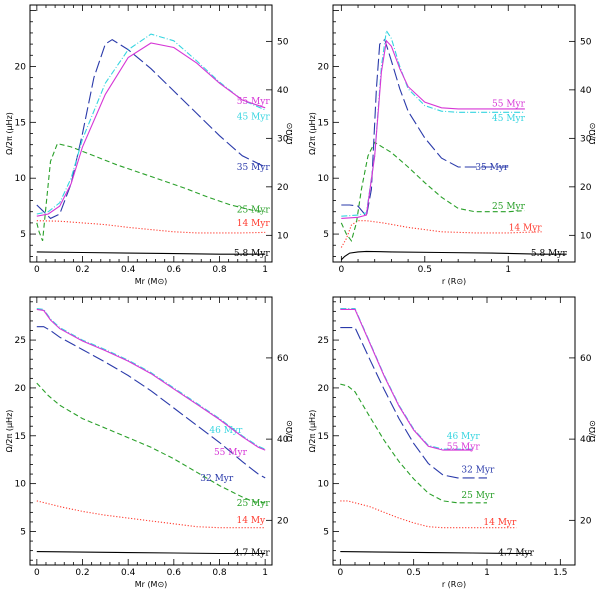  I want to click on series-line-45-myr, so click(151, 124).